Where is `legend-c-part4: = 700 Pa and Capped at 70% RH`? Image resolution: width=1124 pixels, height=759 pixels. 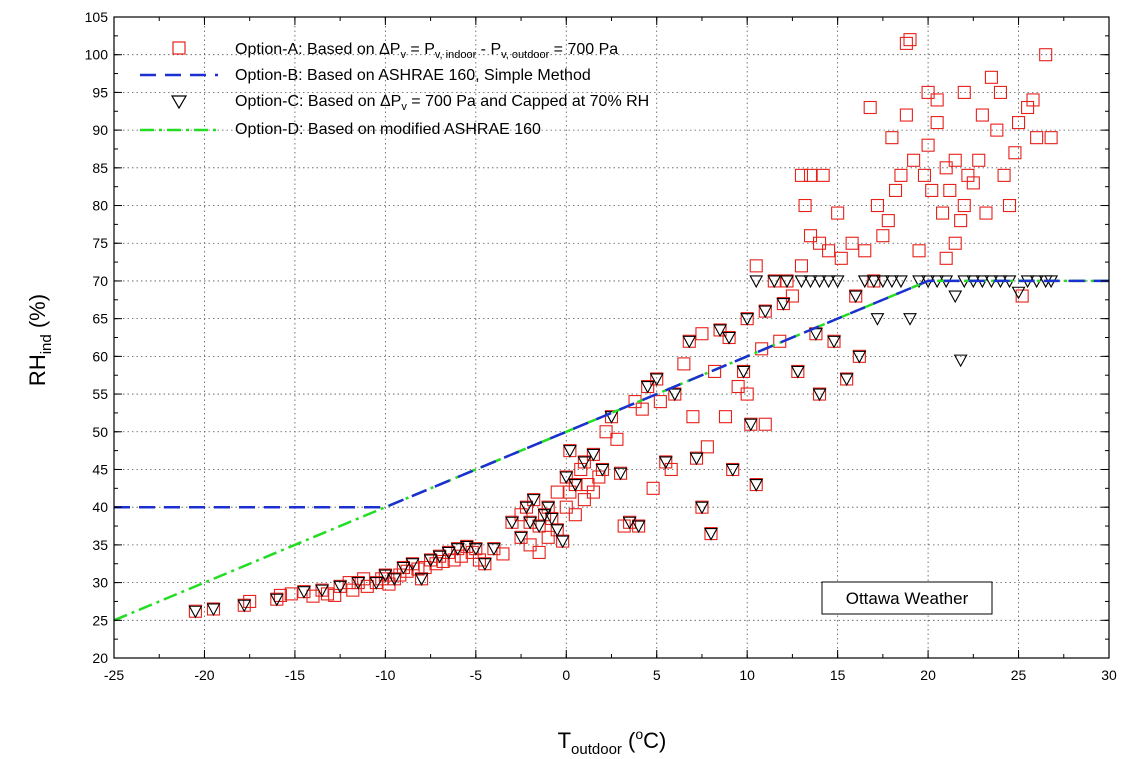 legend-c-part4: = 700 Pa and Capped at 70% RH is located at coordinates (528, 101).